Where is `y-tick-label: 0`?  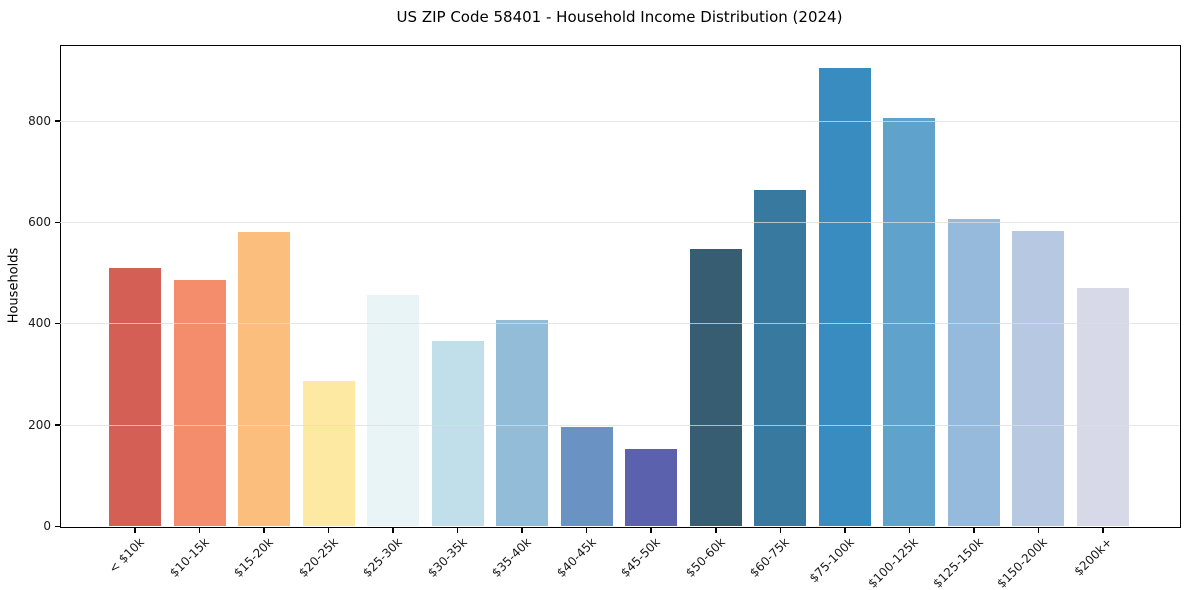
y-tick-label: 0 is located at coordinates (47, 526).